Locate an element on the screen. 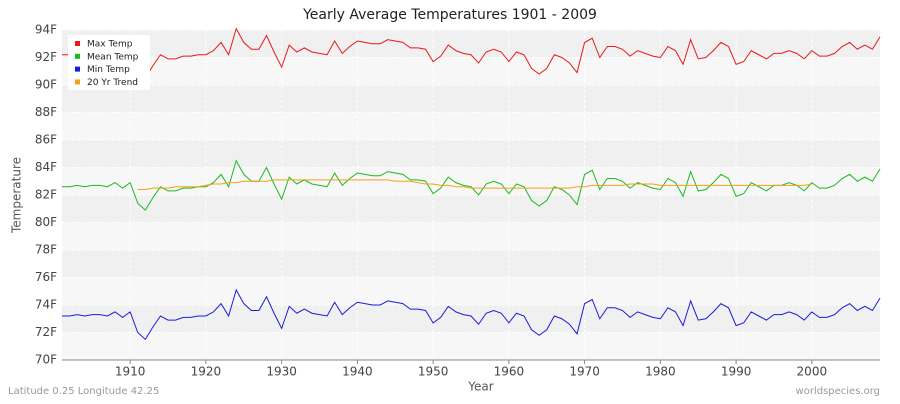 The width and height of the screenshot is (900, 404). x-tick-label: 1980 is located at coordinates (660, 372).